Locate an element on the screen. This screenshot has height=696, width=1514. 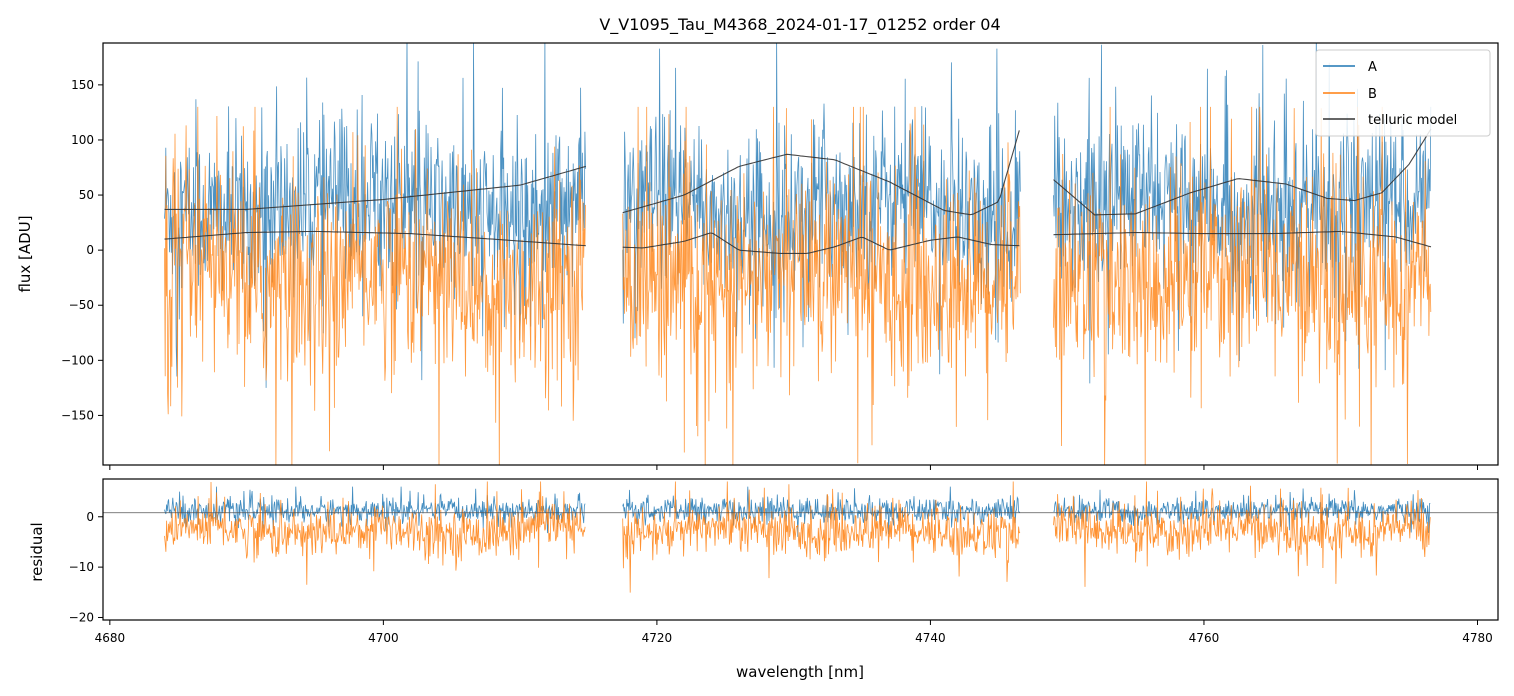
residual-xtick-label: 4680 is located at coordinates (110, 638).